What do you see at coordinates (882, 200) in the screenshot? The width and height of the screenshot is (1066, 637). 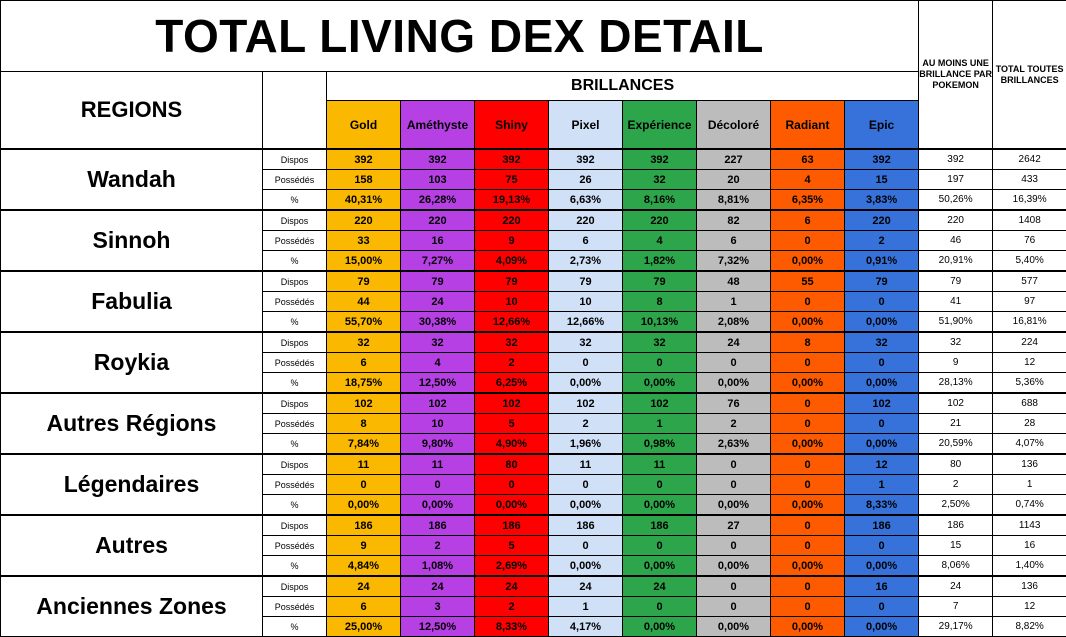 I see `cell-epic: 3,83%` at bounding box center [882, 200].